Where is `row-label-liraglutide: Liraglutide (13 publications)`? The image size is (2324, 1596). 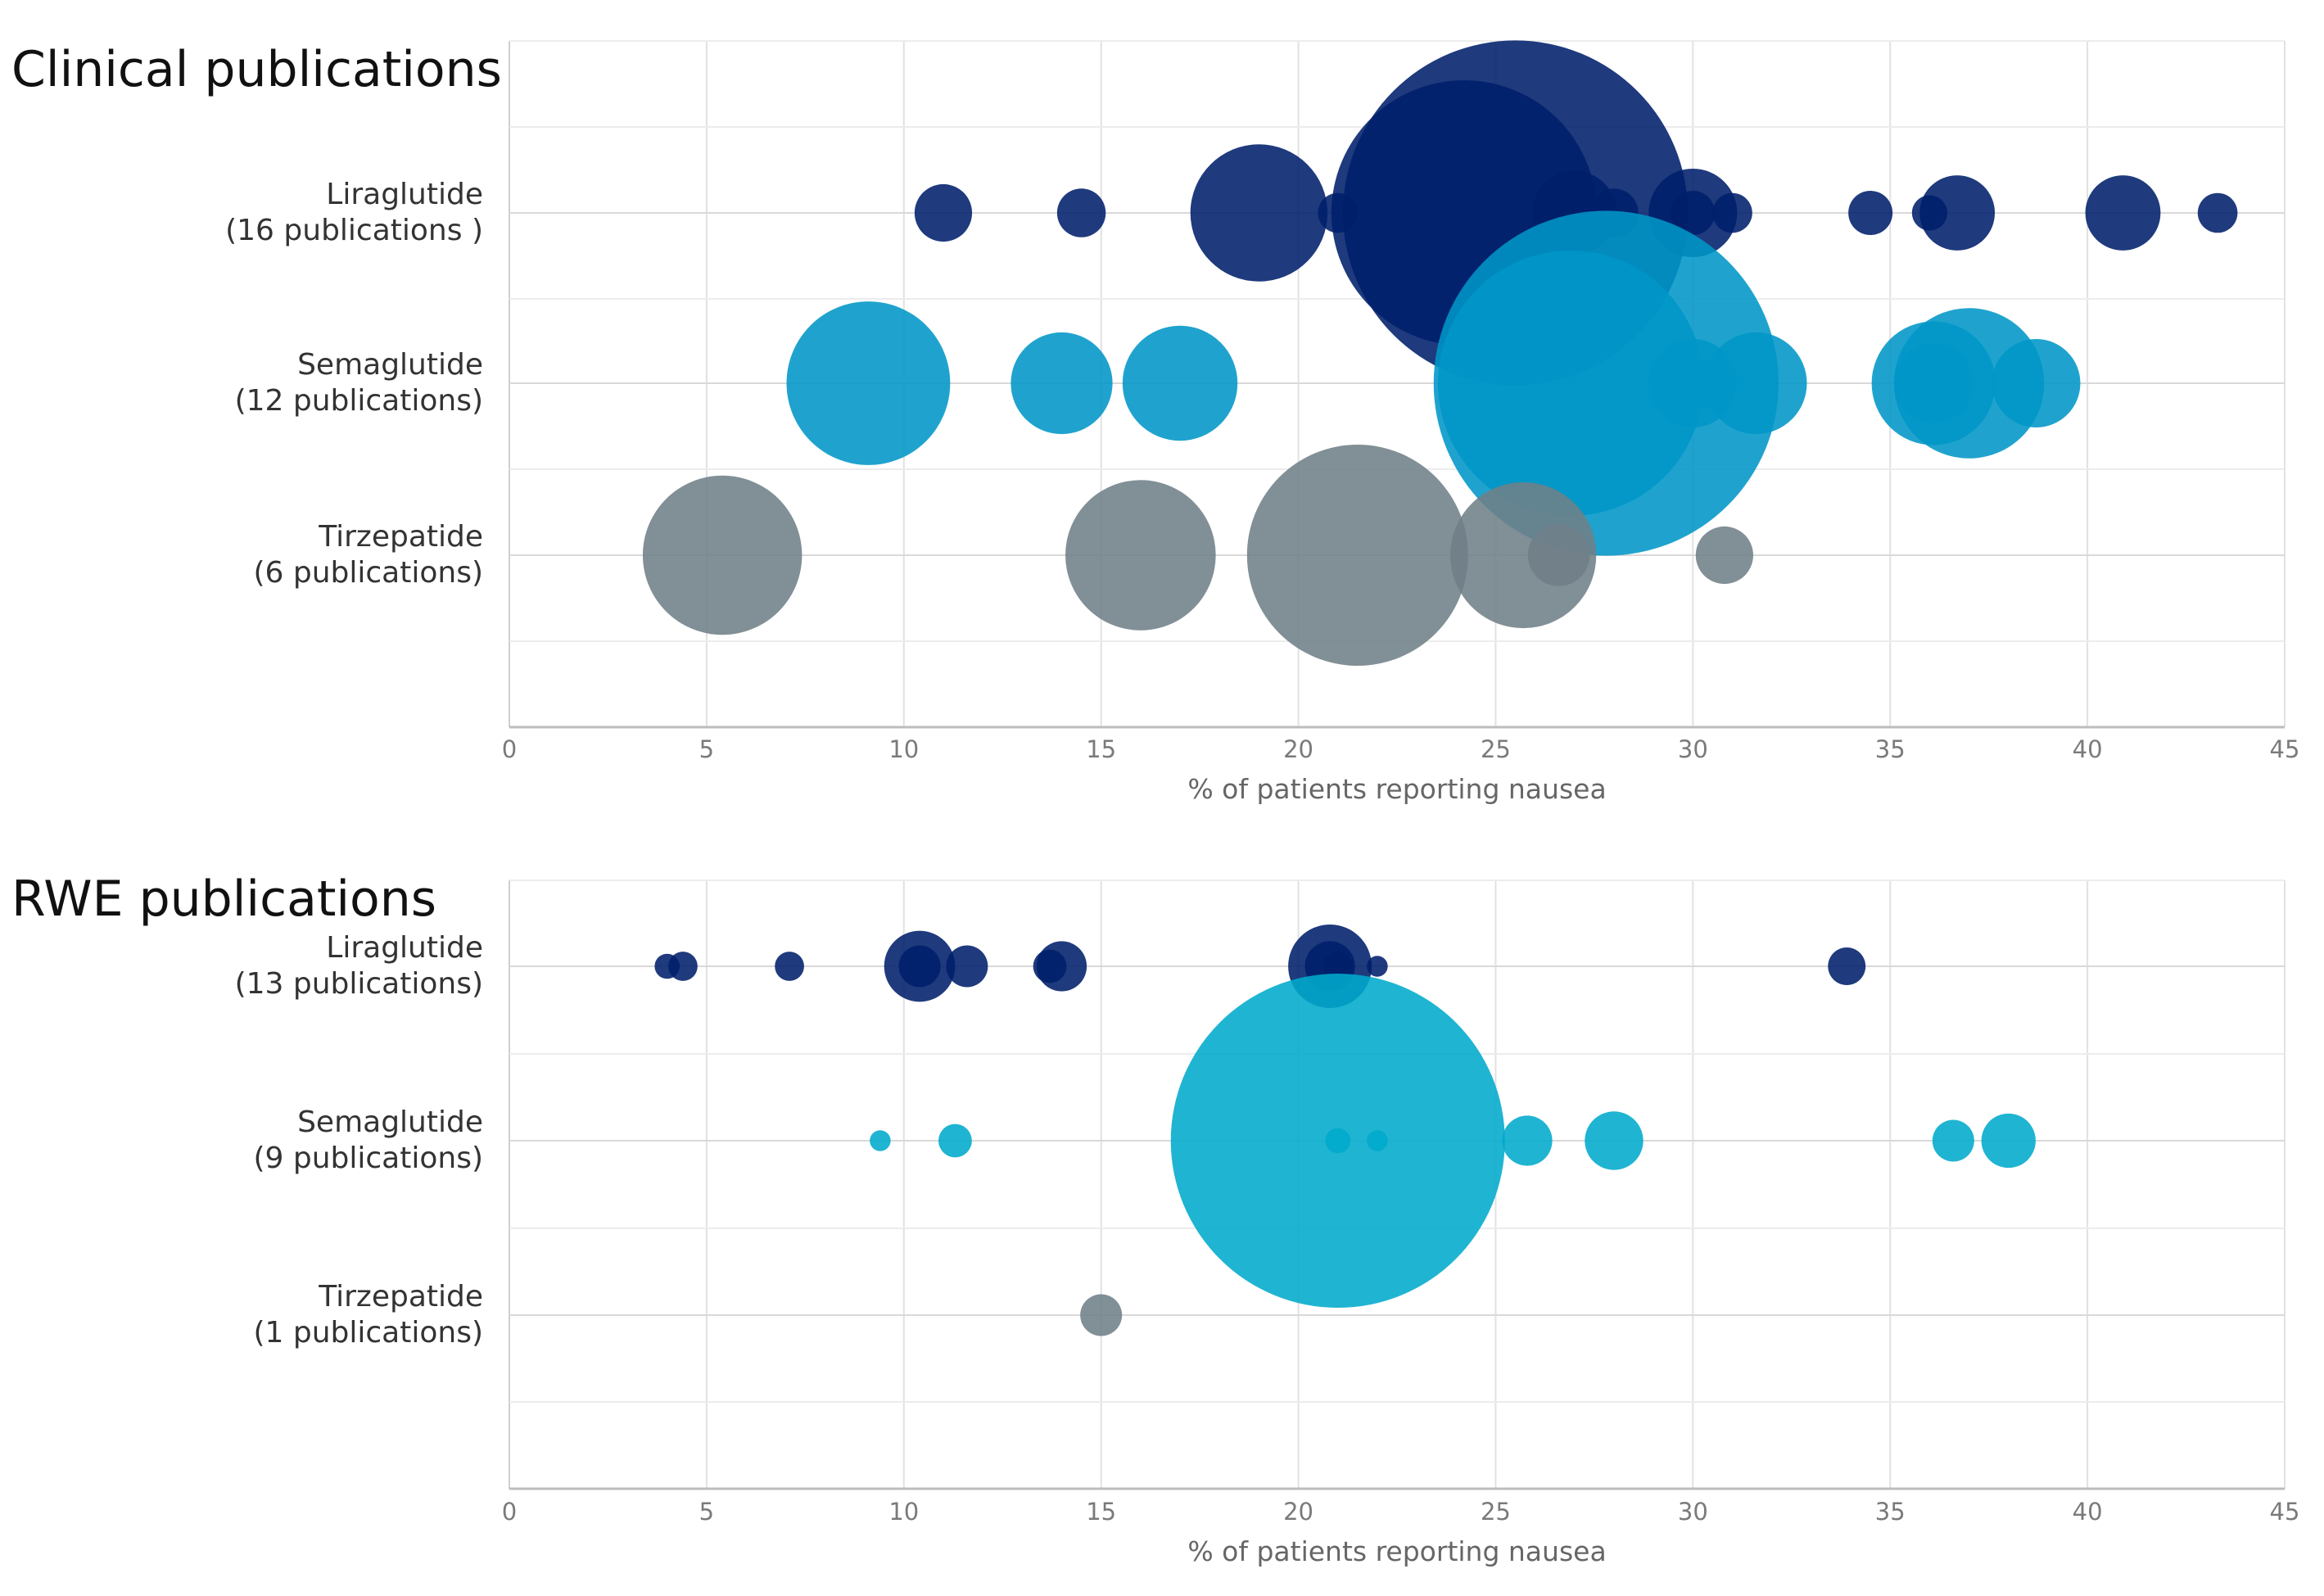 row-label-liraglutide: Liraglutide (13 publications) is located at coordinates (254, 966).